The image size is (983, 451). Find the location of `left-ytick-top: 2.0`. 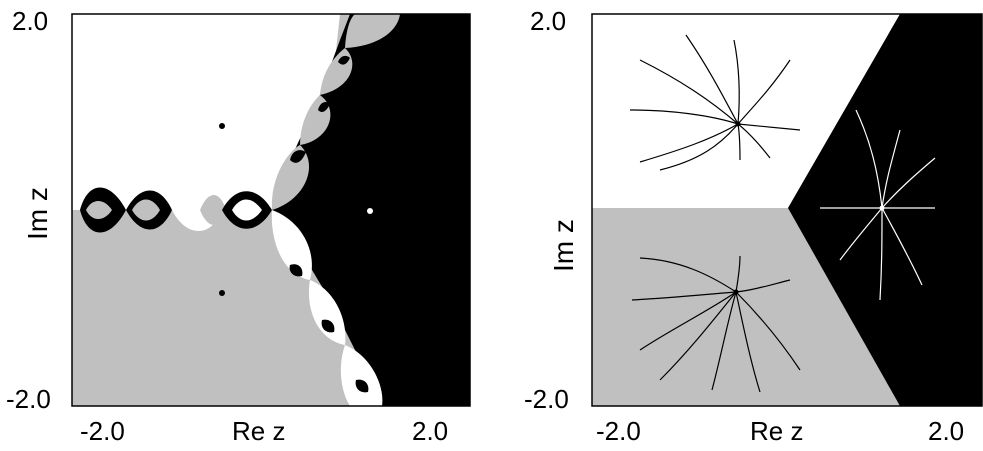

left-ytick-top: 2.0 is located at coordinates (30, 21).